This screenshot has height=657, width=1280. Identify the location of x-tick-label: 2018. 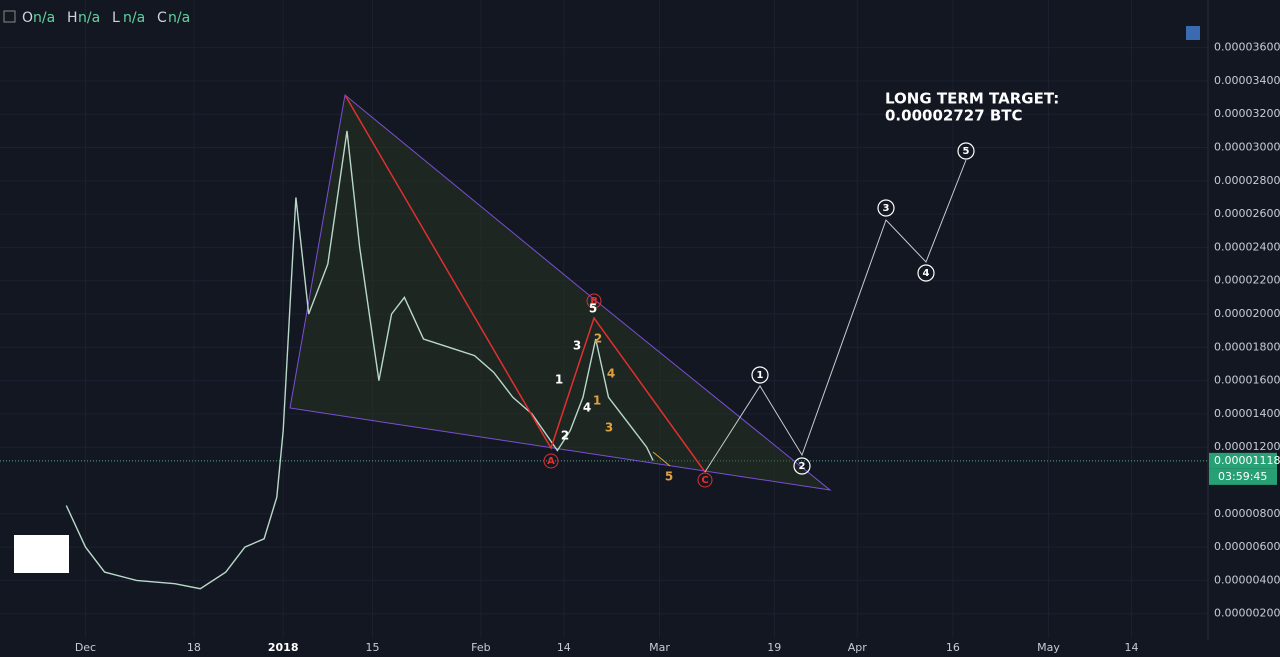
(283, 647).